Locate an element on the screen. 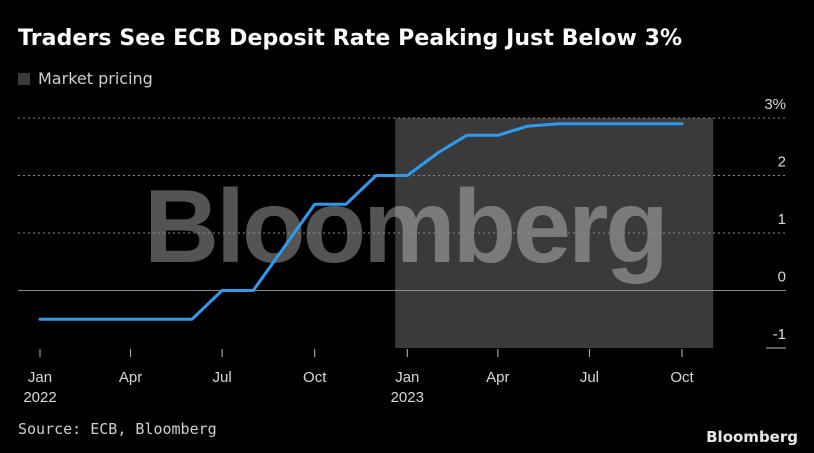 Image resolution: width=814 pixels, height=453 pixels. legend-label: Market pricing is located at coordinates (95, 78).